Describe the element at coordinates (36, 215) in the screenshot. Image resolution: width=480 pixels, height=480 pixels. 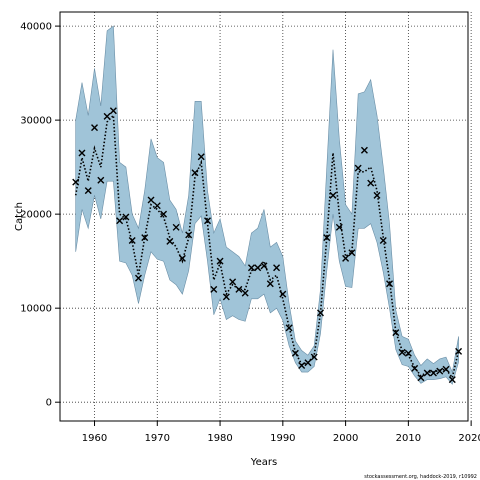
I see `y-tick-label: 20000` at that location.